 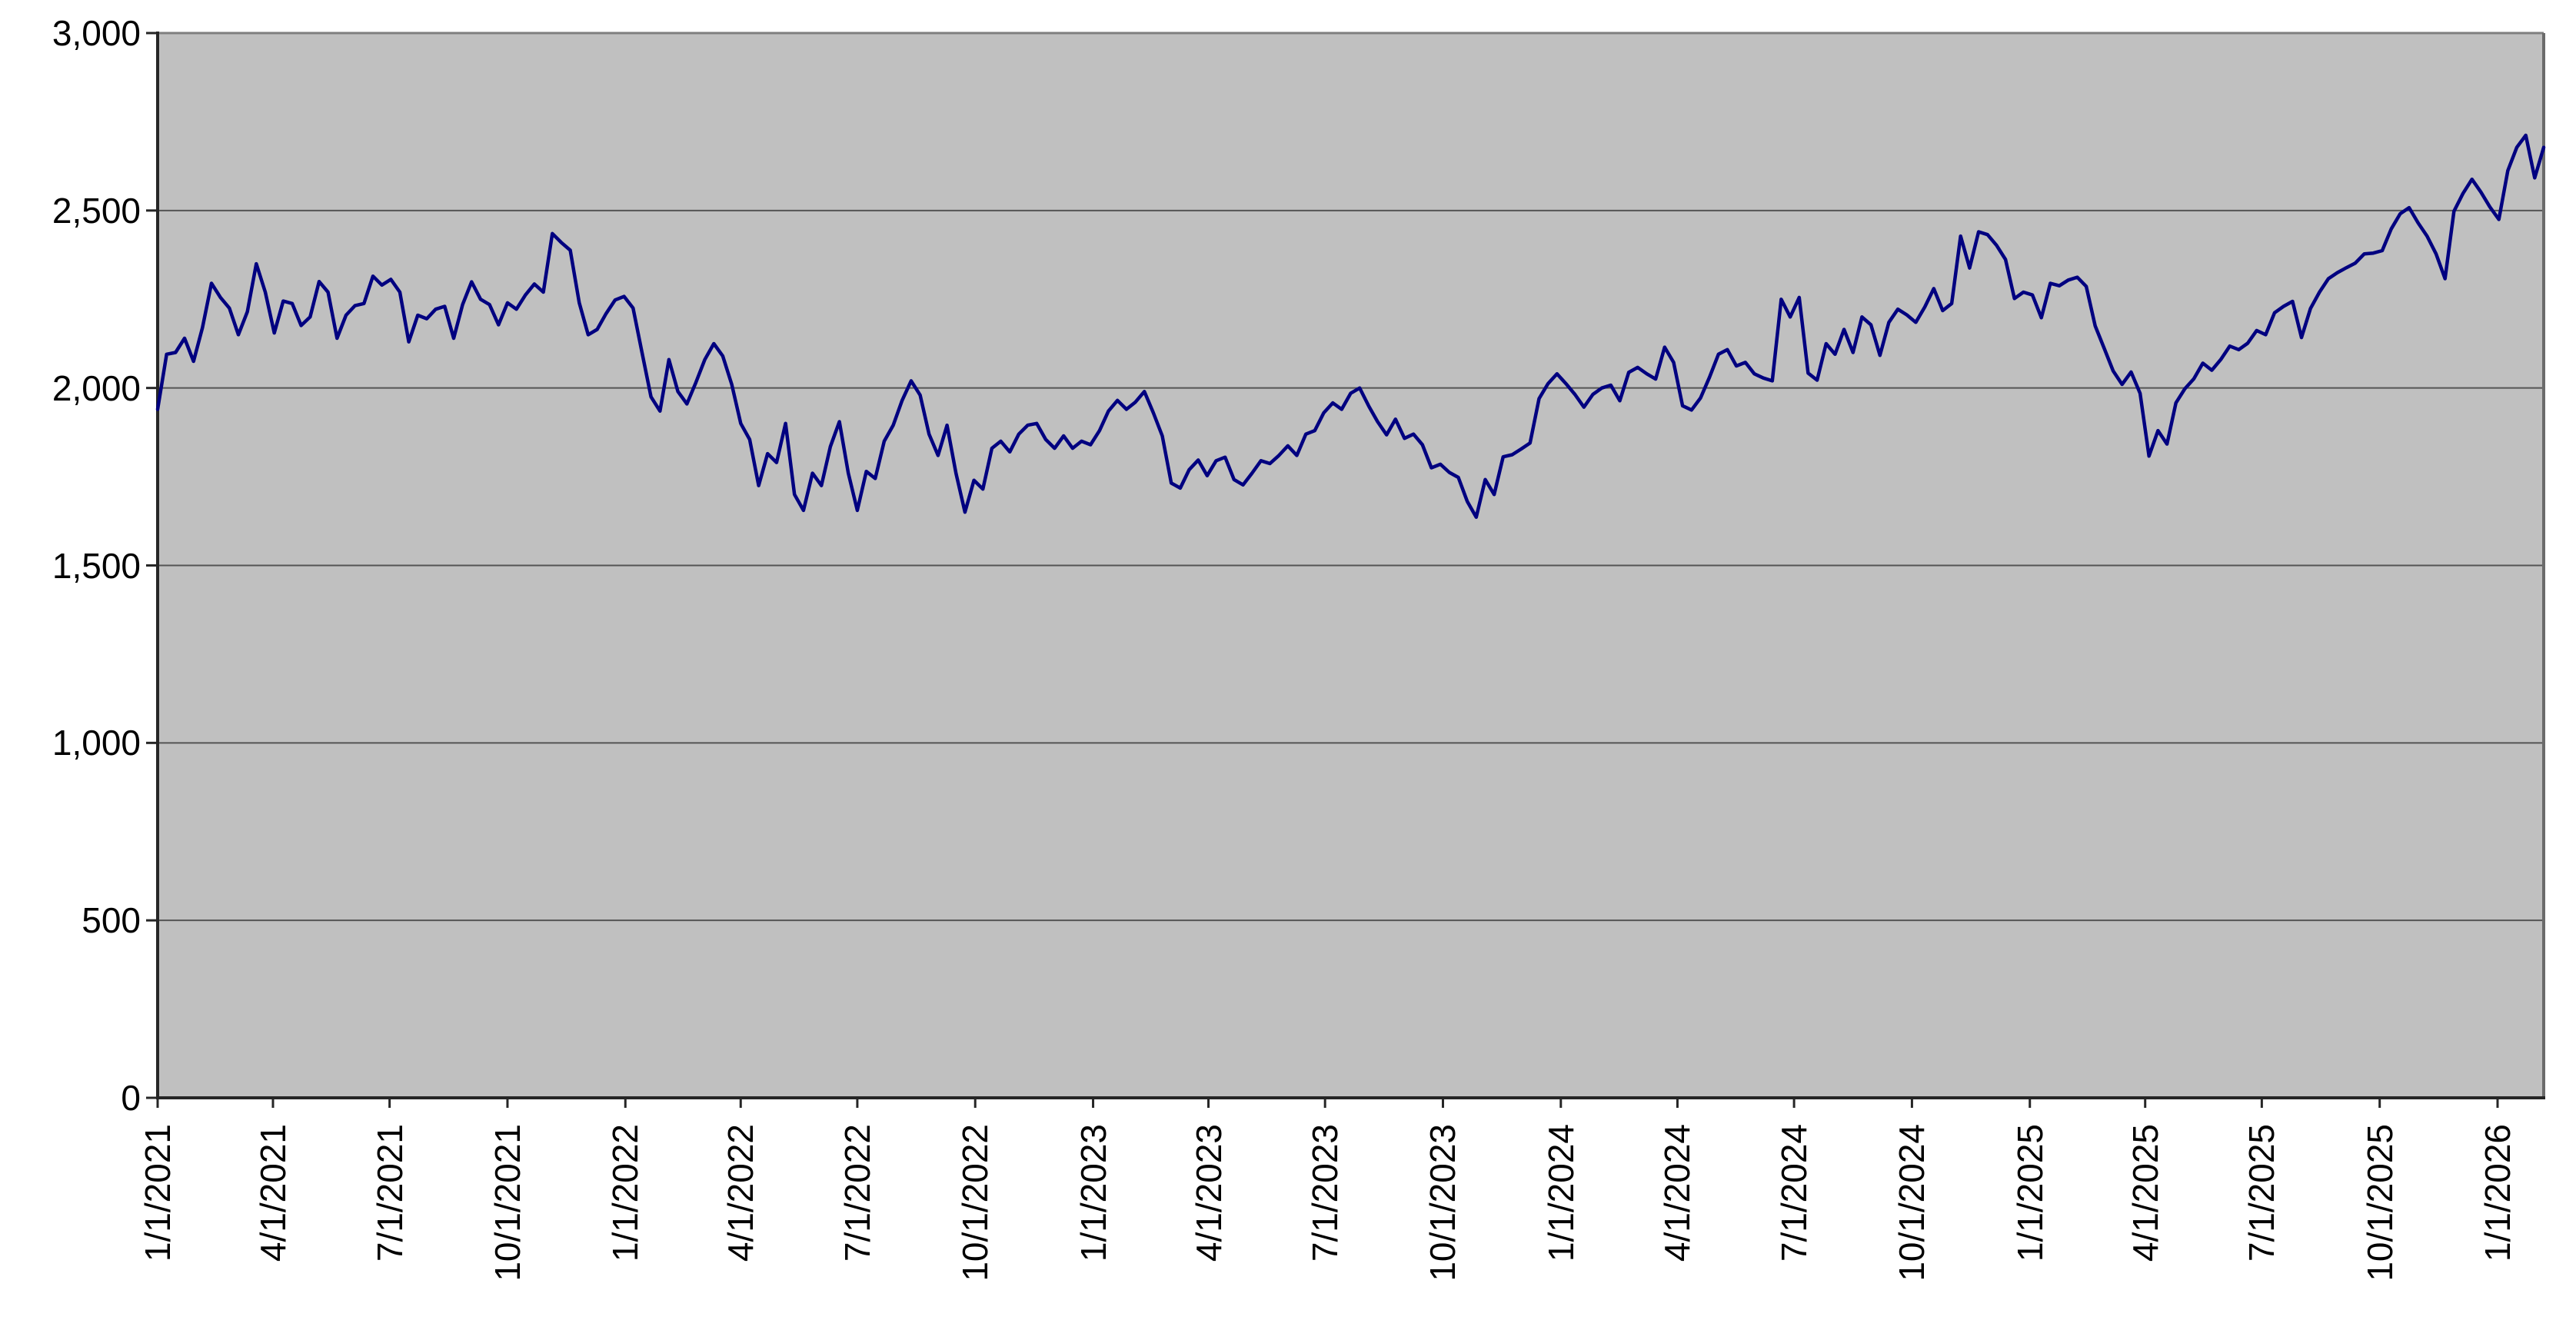 I want to click on x-axis-label: 7/1/2023, so click(x=1325, y=1193).